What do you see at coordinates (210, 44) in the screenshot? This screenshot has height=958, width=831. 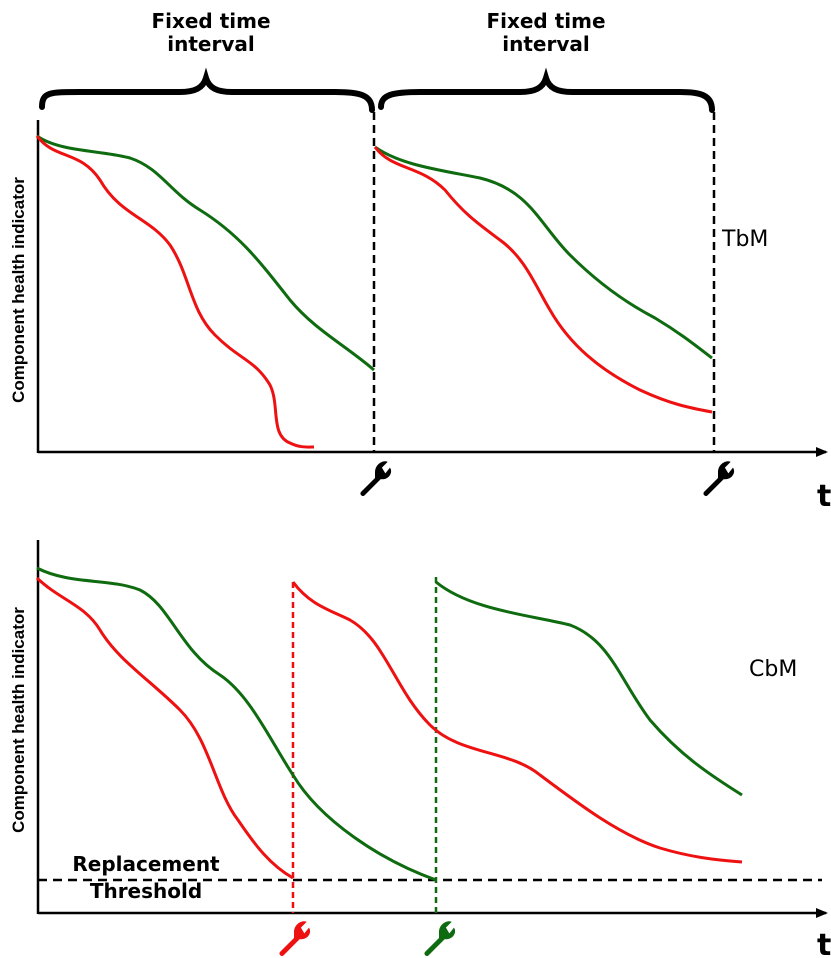 I see `interval-1-label-line2: interval` at bounding box center [210, 44].